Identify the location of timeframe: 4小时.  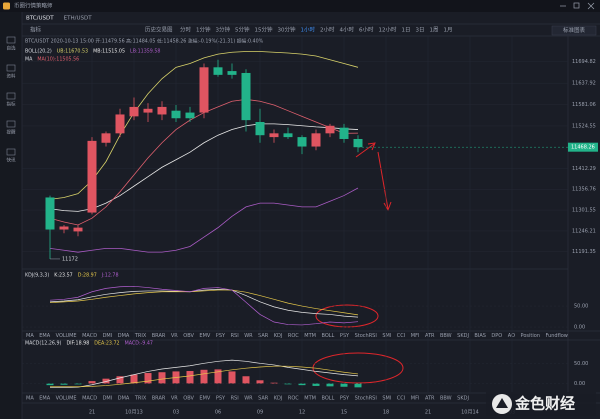
(347, 30).